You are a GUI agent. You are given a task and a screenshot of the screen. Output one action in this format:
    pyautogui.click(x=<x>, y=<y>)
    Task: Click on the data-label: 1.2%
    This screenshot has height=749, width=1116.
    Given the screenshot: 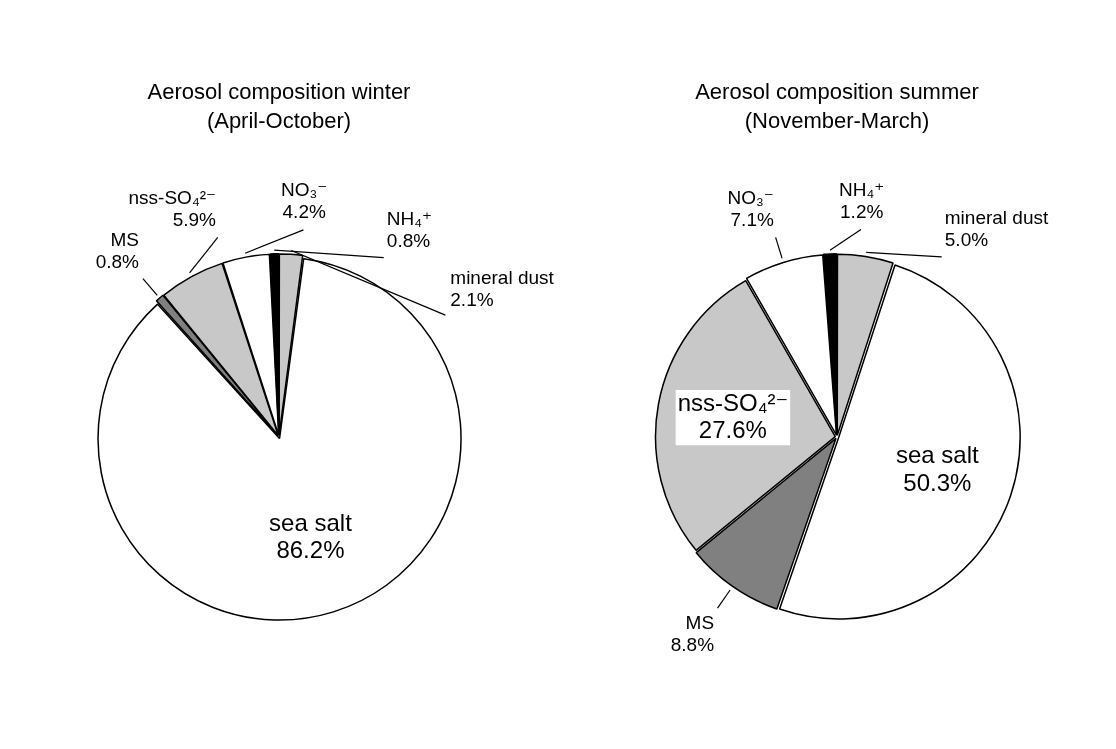 What is the action you would take?
    pyautogui.click(x=862, y=211)
    